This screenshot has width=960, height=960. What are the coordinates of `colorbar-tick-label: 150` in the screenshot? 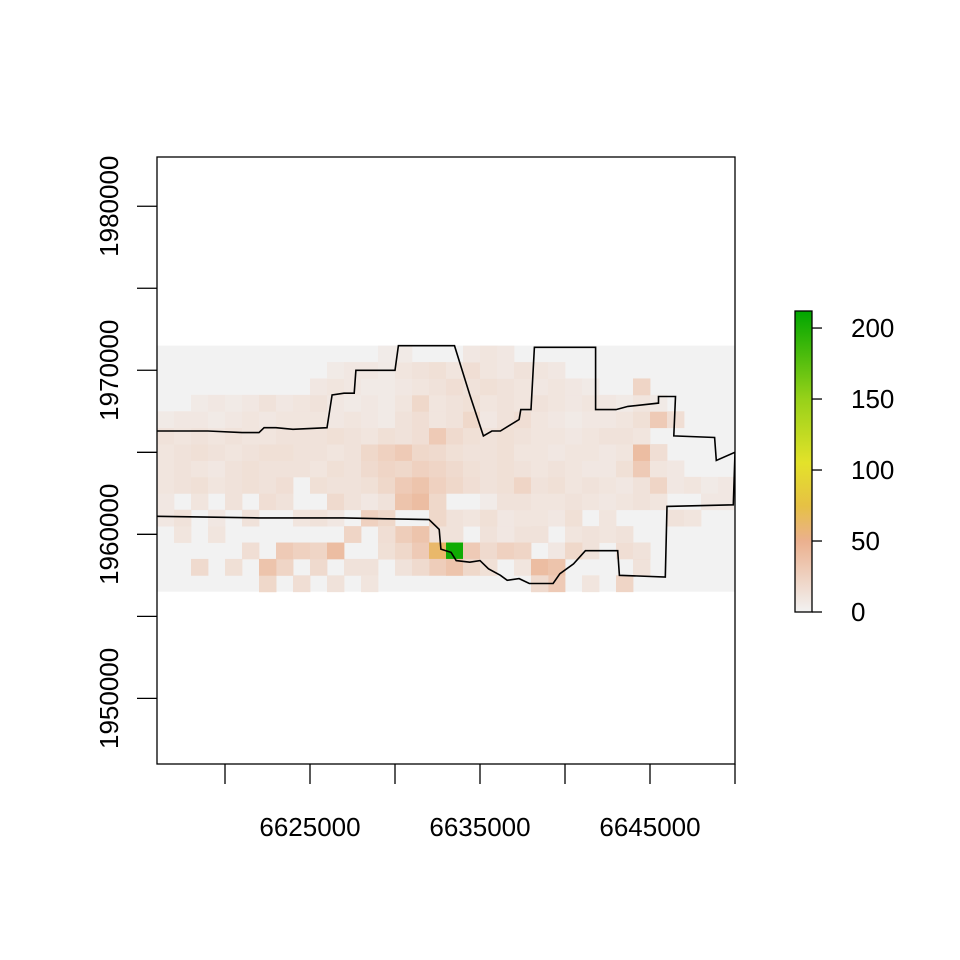 It's located at (872, 399).